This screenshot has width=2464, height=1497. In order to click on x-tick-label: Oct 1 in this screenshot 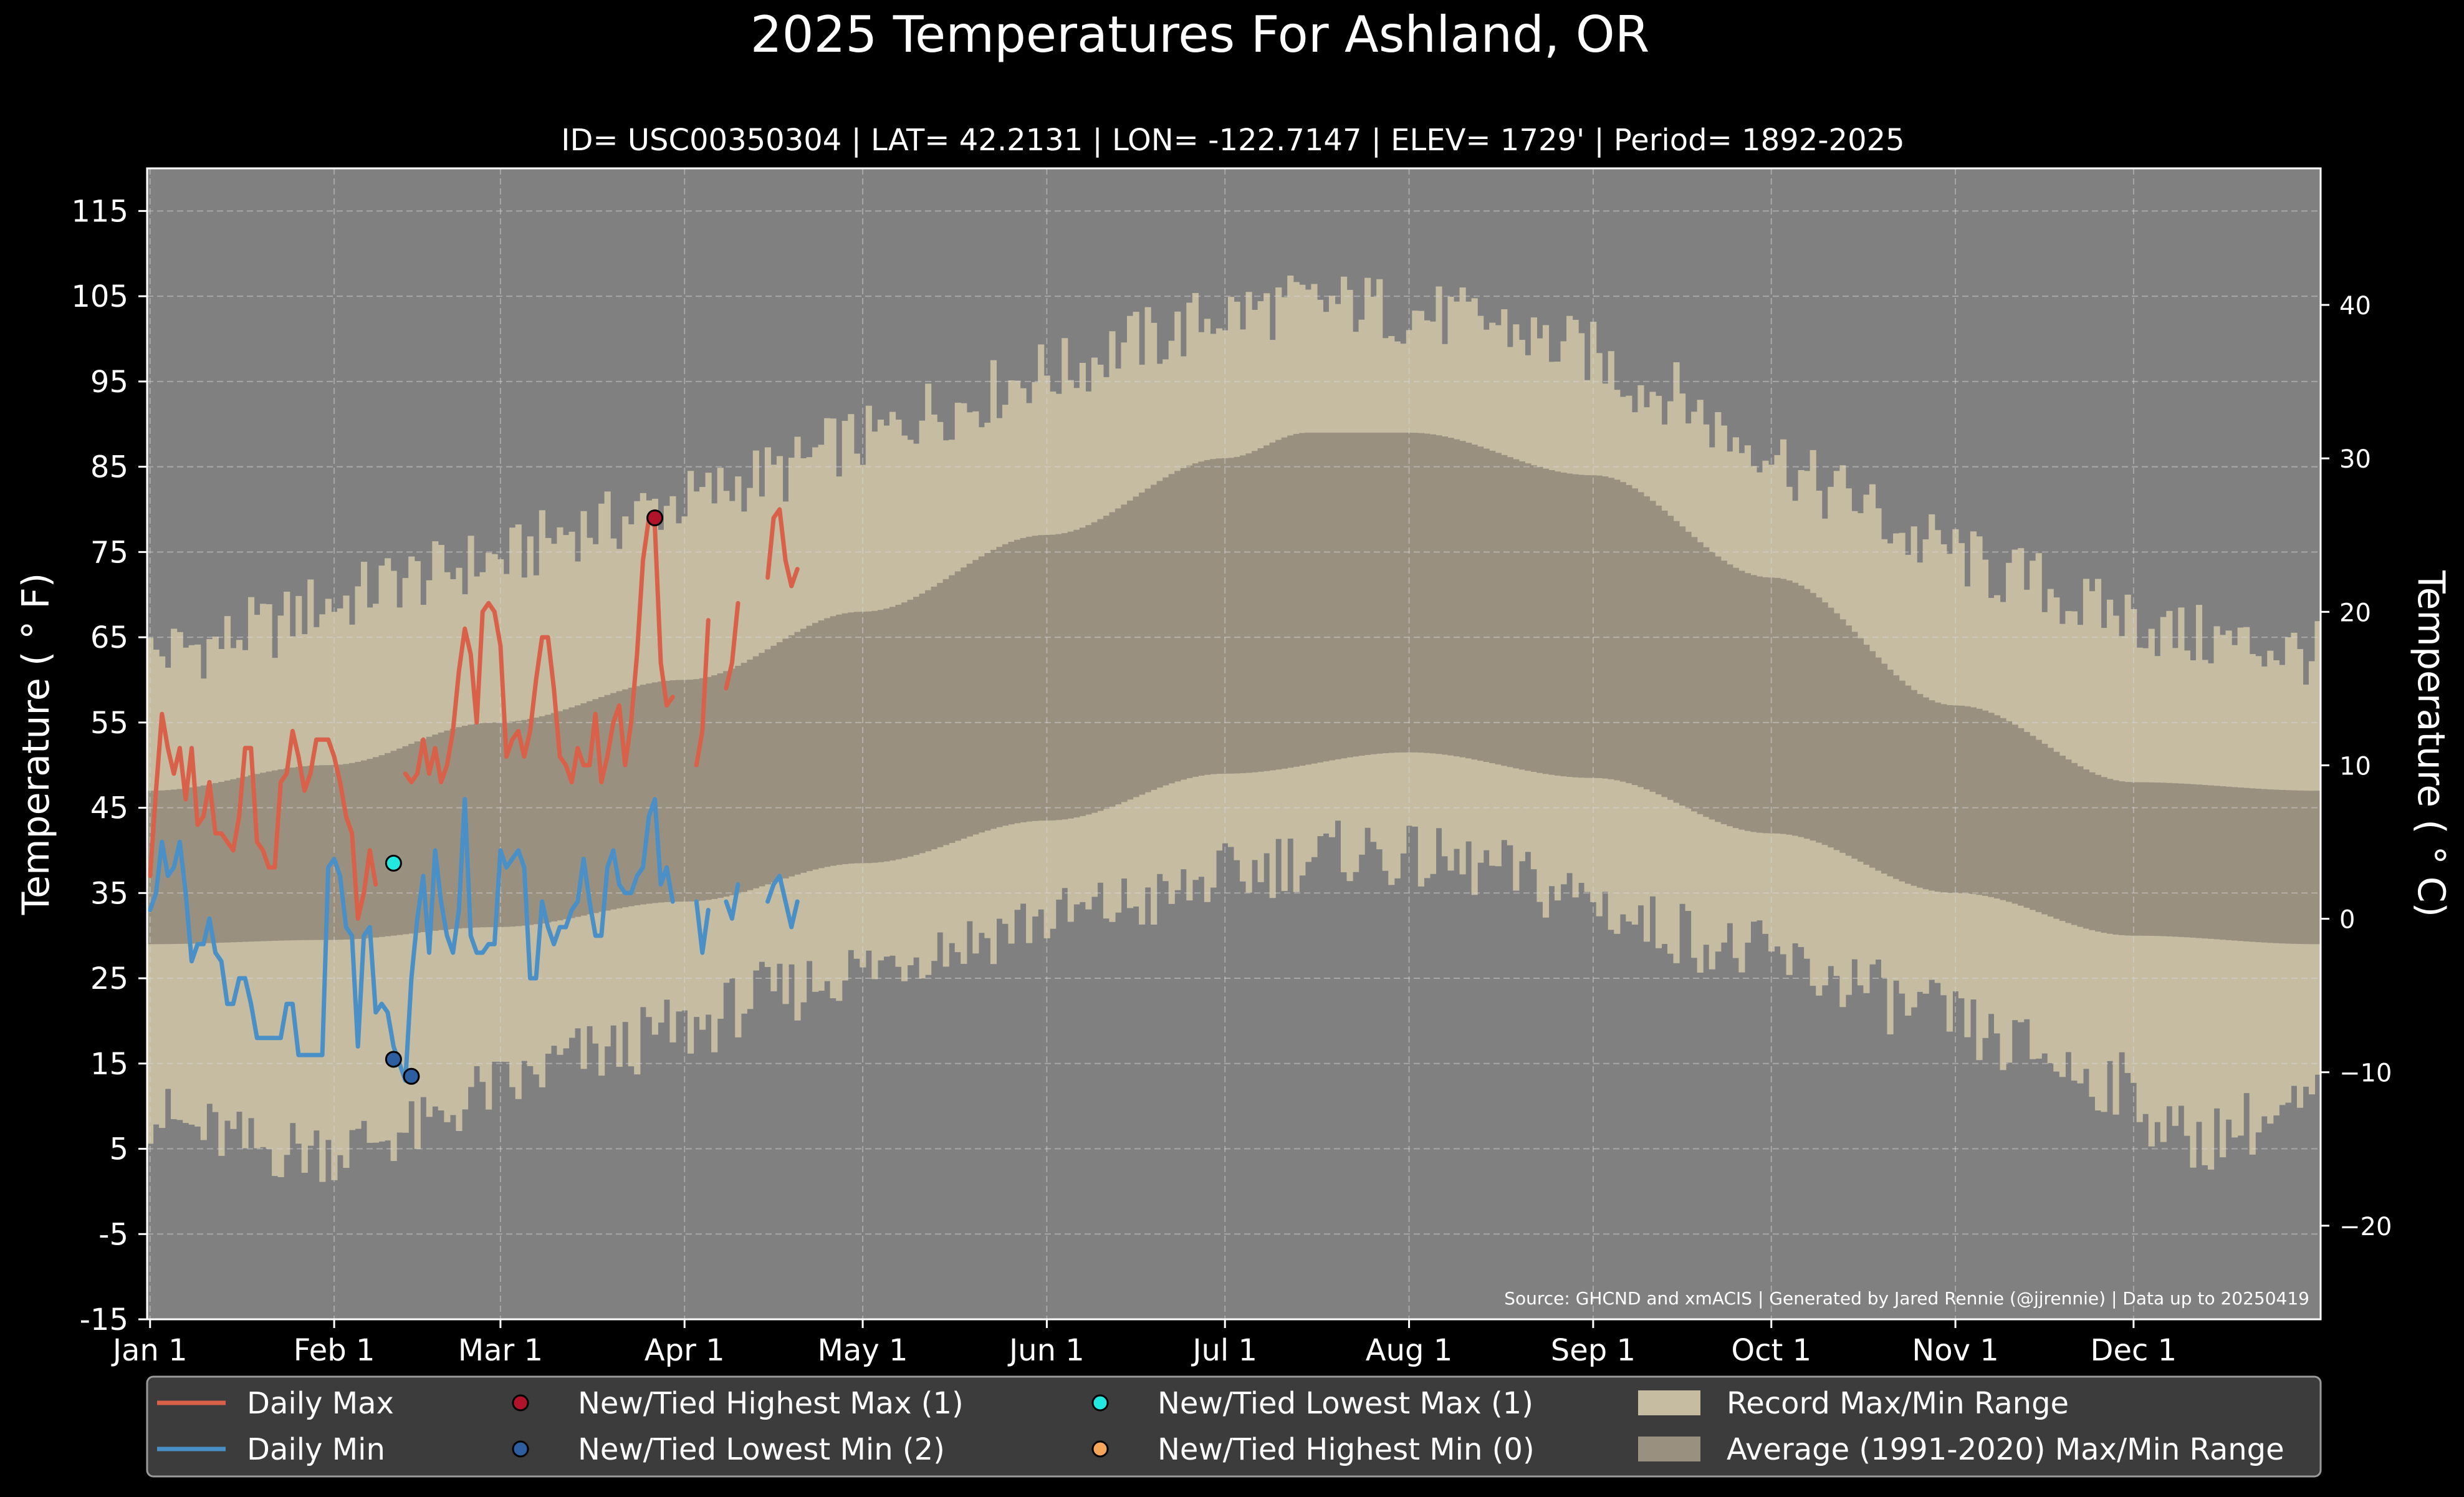, I will do `click(1771, 1350)`.